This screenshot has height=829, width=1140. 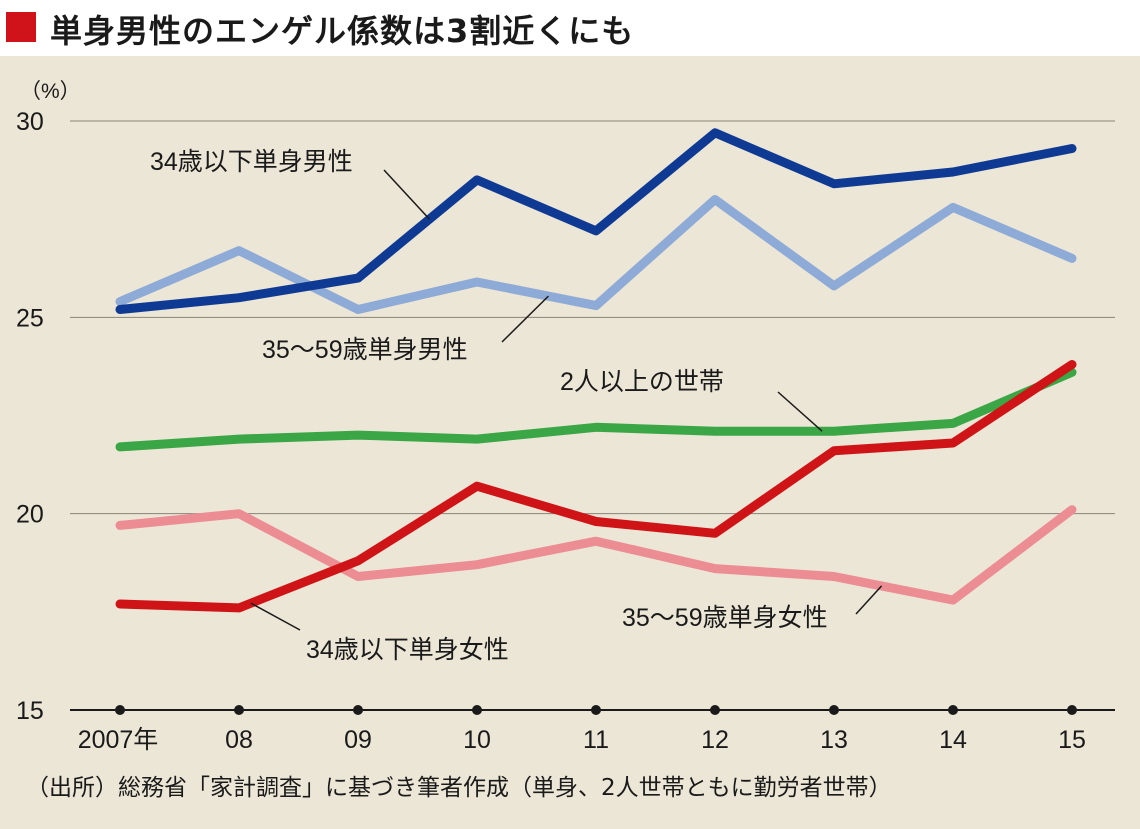 What do you see at coordinates (30, 515) in the screenshot?
I see `y-tick-label: 20` at bounding box center [30, 515].